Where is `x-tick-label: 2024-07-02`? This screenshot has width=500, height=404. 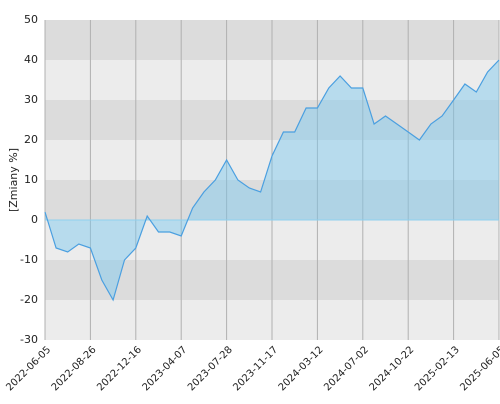 x-tick-label: 2024-07-02 is located at coordinates (346, 368).